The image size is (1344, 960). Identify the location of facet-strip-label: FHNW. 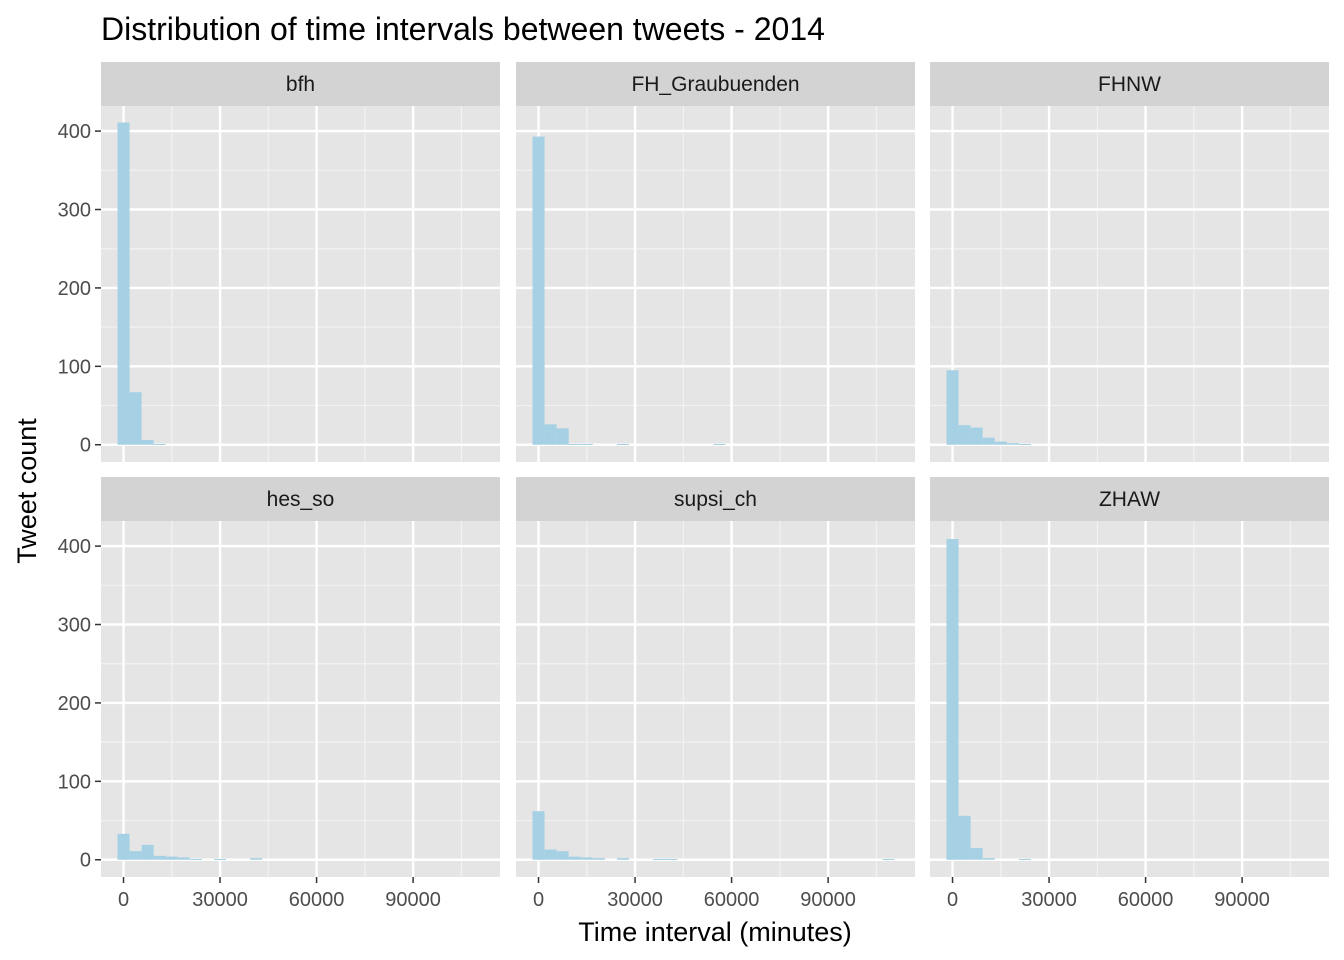
(1129, 84).